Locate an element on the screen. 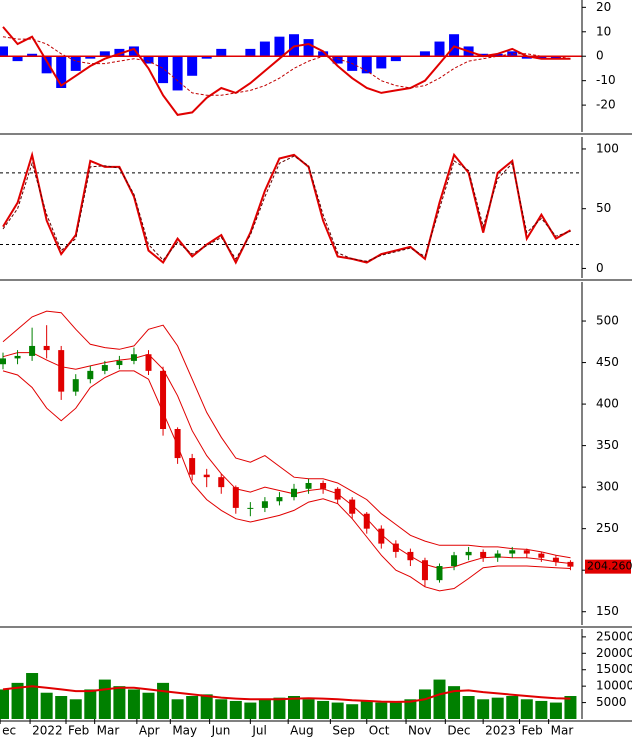 The height and width of the screenshot is (739, 632). y-tick-label: 100 is located at coordinates (607, 148).